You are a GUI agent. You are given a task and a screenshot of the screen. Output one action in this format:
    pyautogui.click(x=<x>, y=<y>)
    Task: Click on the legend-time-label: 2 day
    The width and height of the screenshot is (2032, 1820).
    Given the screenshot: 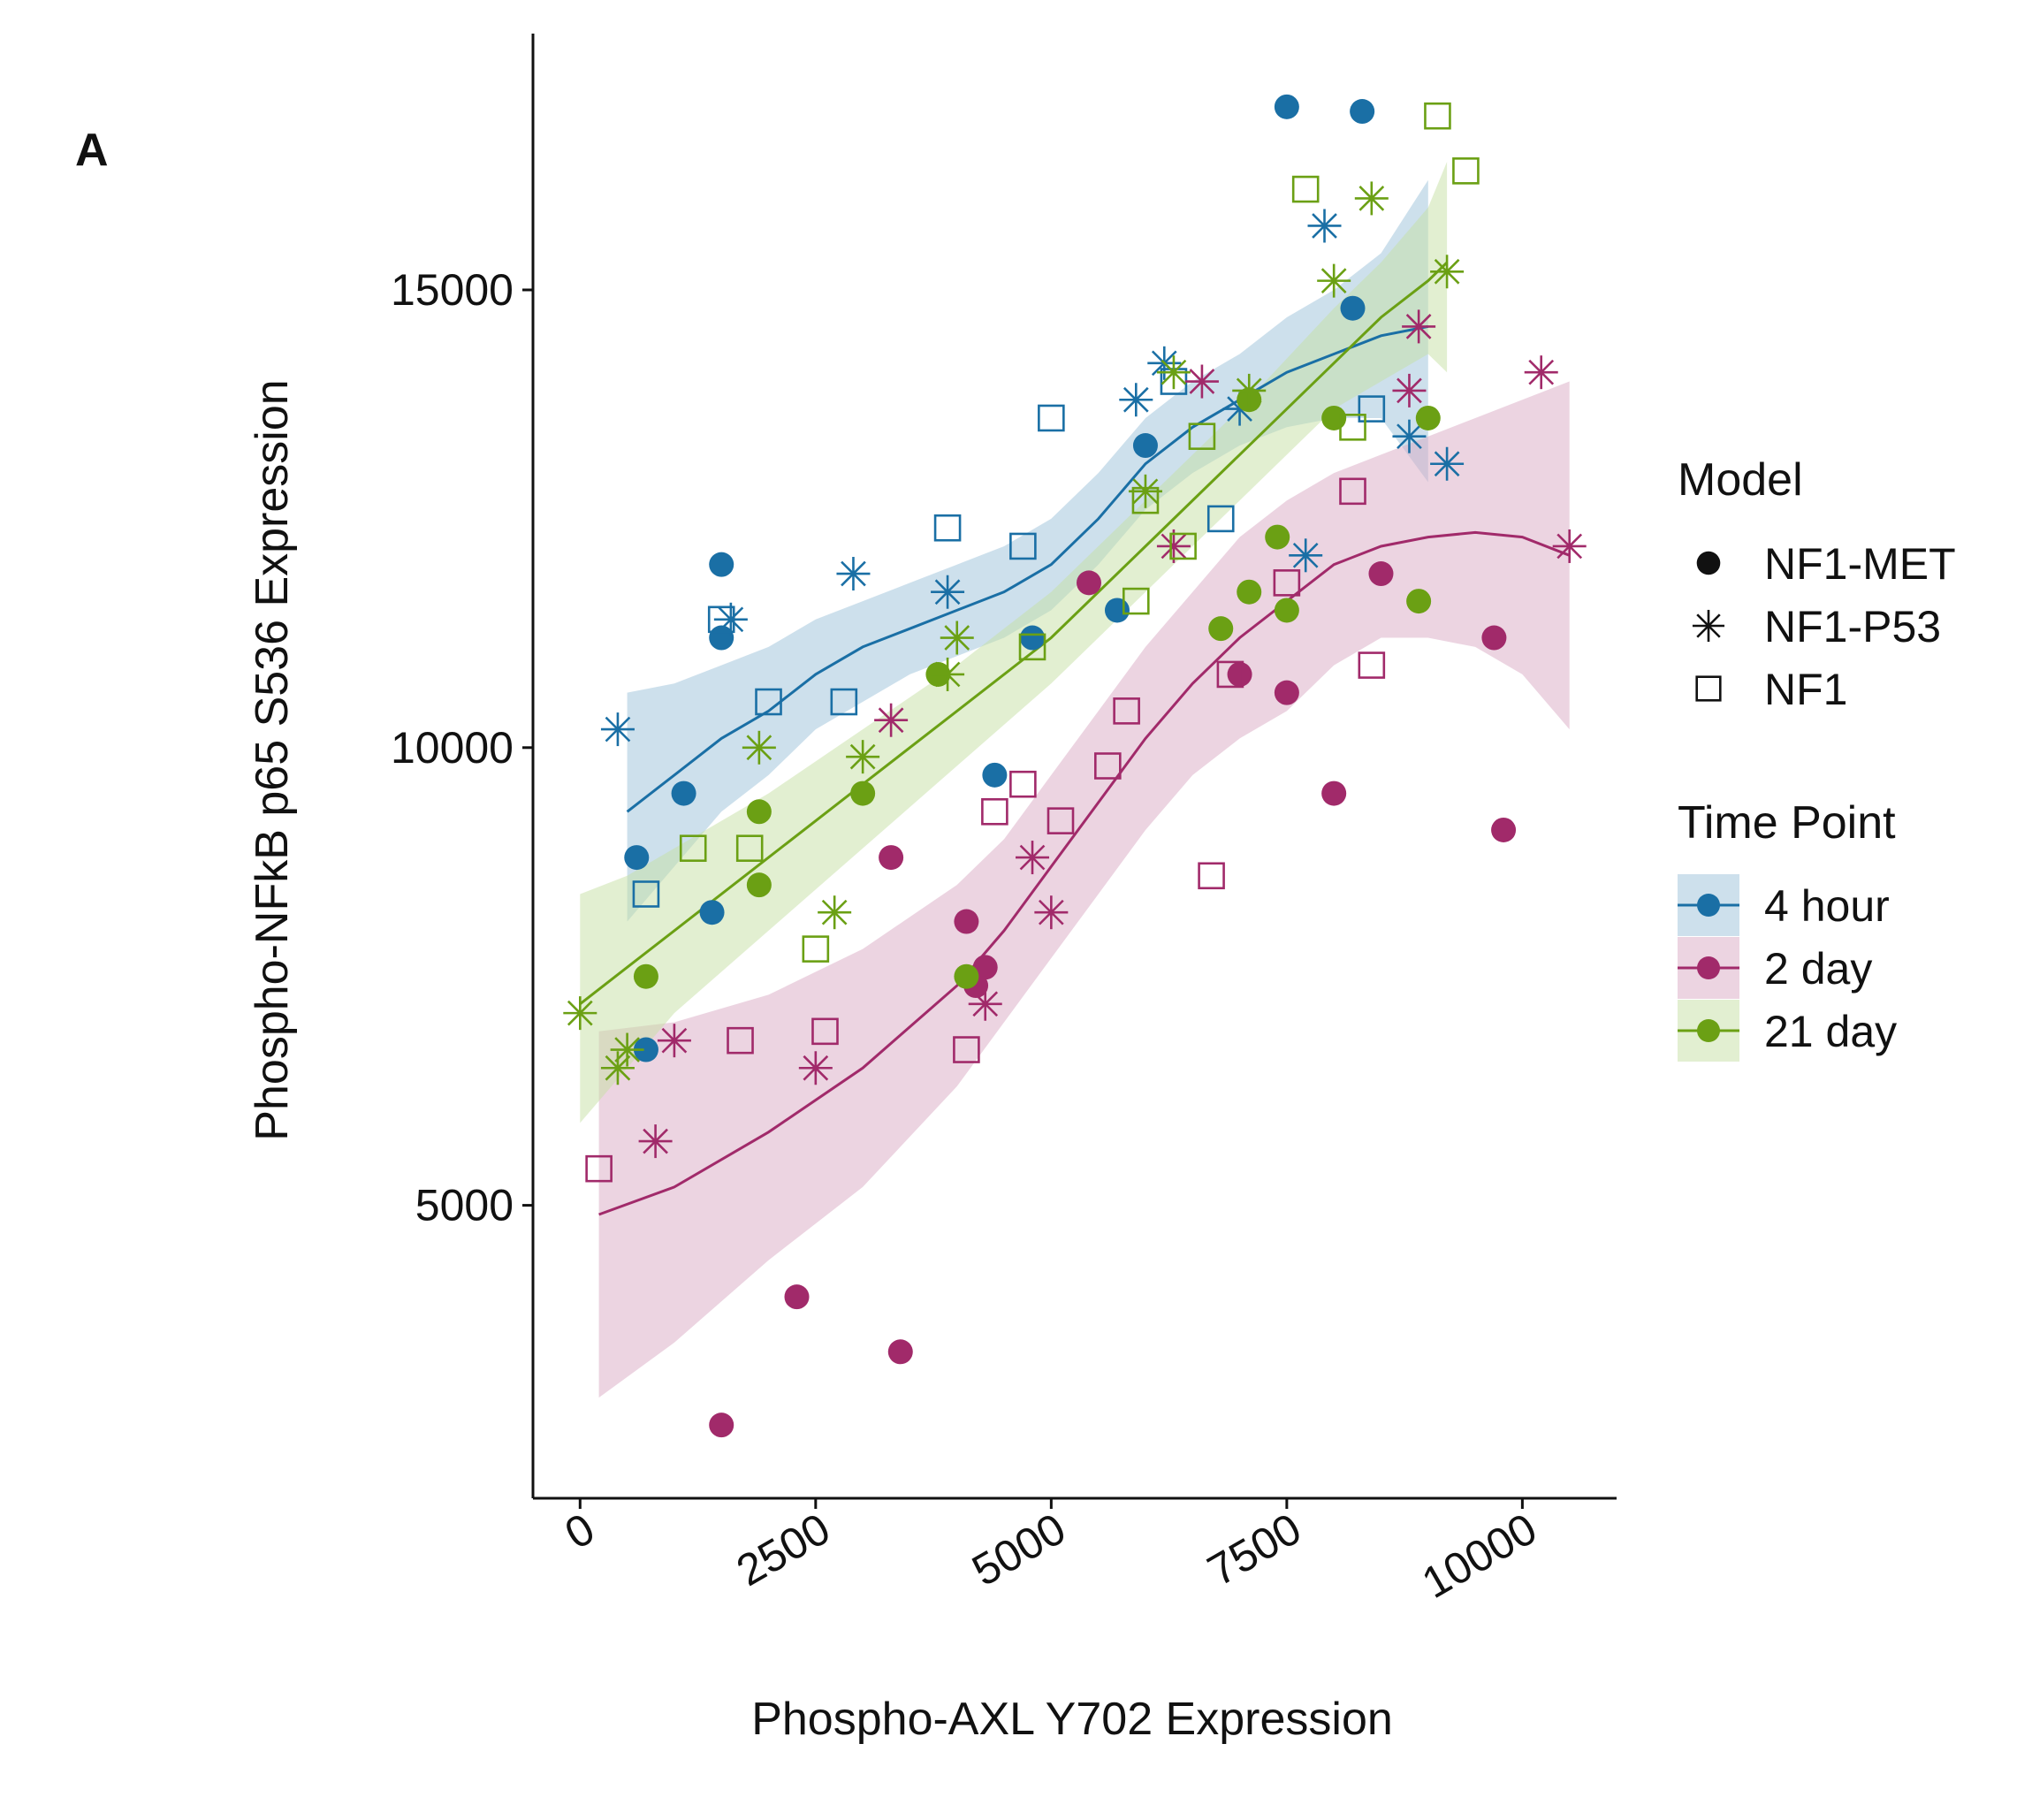 What is the action you would take?
    pyautogui.click(x=1818, y=969)
    